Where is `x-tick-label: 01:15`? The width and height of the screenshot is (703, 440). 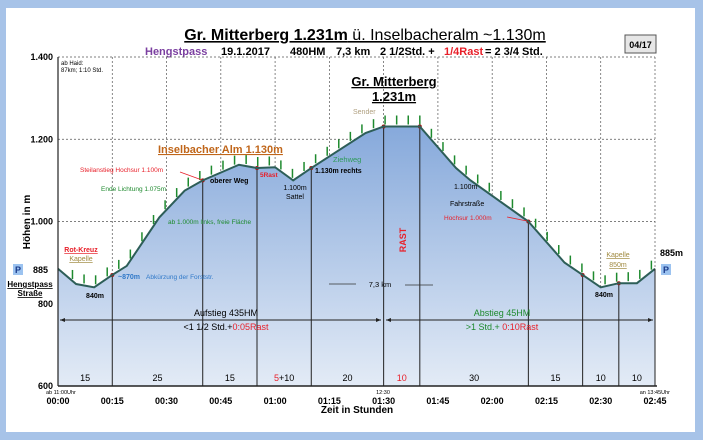 x-tick-label: 01:15 is located at coordinates (329, 401).